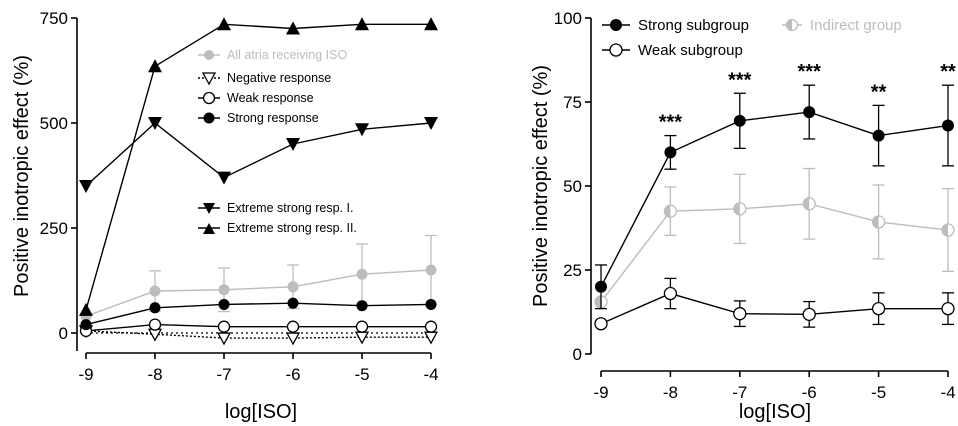 The height and width of the screenshot is (426, 958). Describe the element at coordinates (292, 228) in the screenshot. I see `left-legend-label: Extreme strong resp. II.` at that location.